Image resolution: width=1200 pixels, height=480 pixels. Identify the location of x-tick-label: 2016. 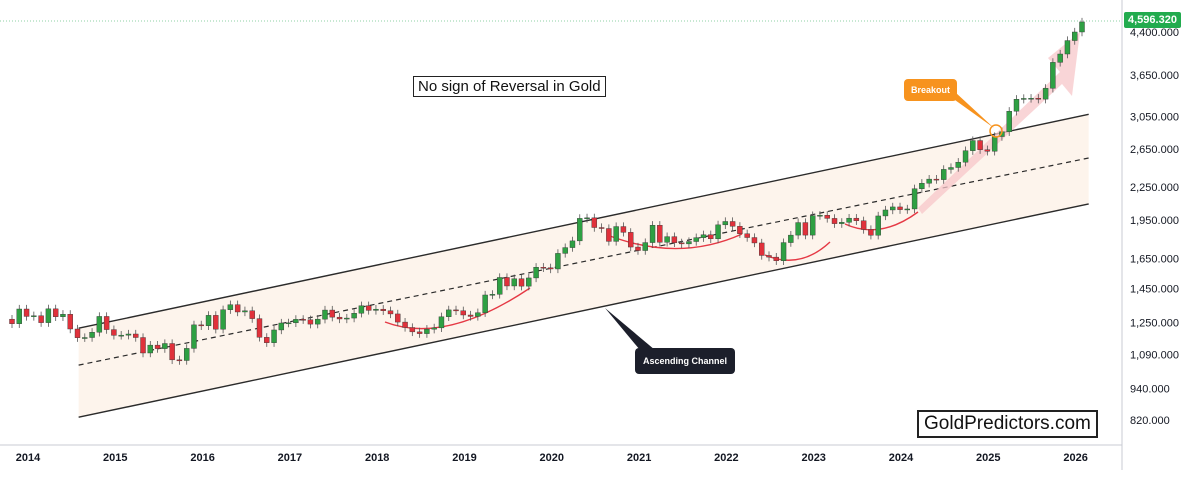
(202, 458).